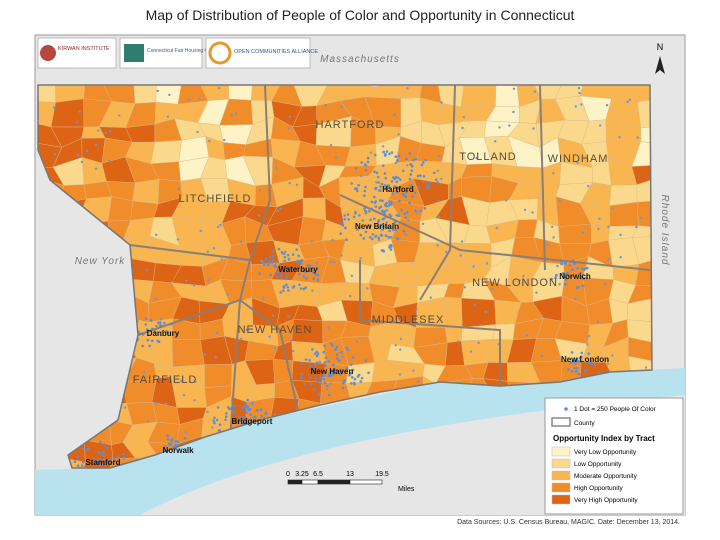  I want to click on city-label: Danbury, so click(163, 333).